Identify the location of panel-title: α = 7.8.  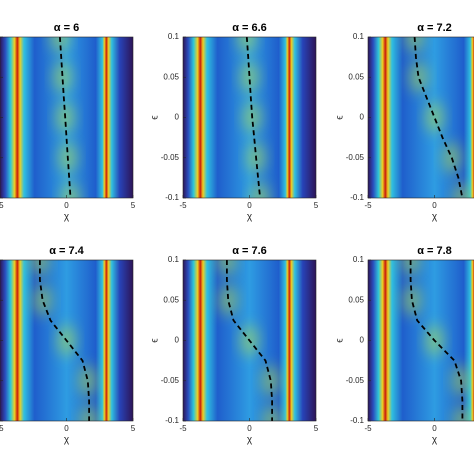
(434, 251).